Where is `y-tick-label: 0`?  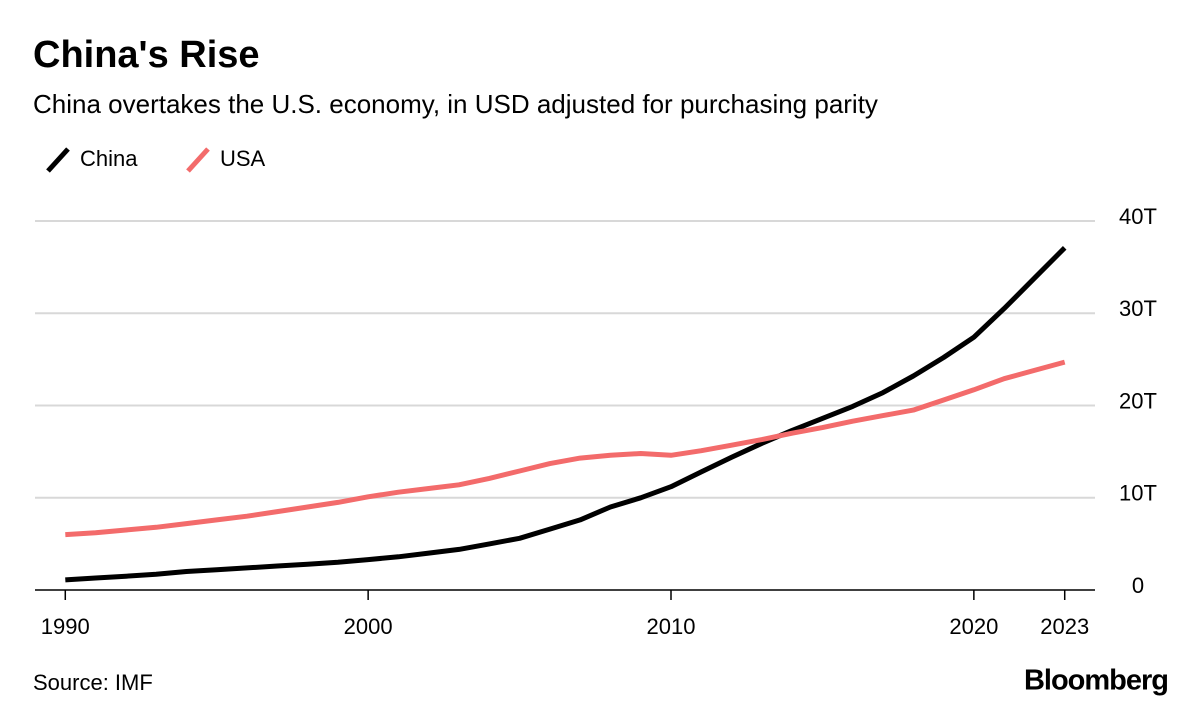
y-tick-label: 0 is located at coordinates (1138, 585).